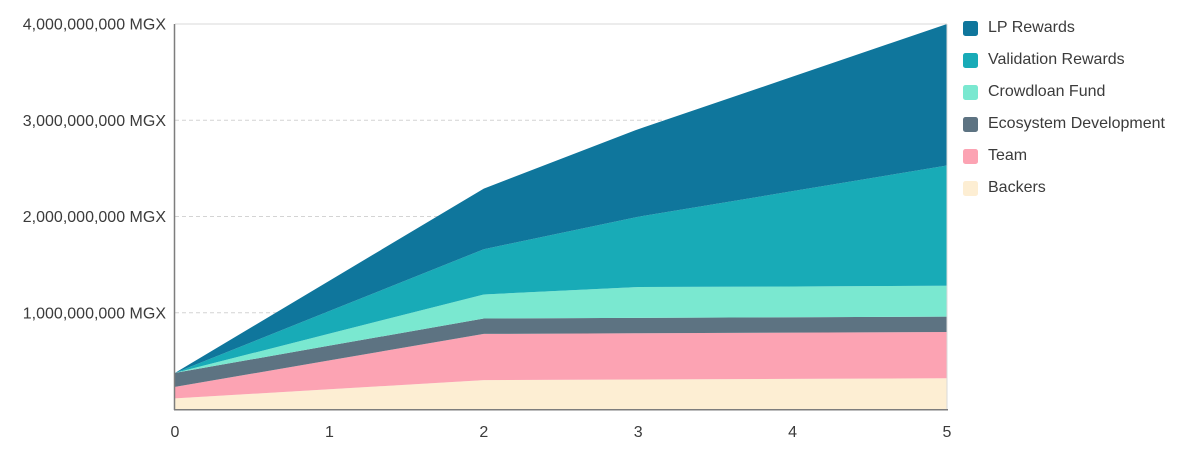 The height and width of the screenshot is (450, 1200). Describe the element at coordinates (970, 124) in the screenshot. I see `legend-swatch-ecosystem-development` at that location.